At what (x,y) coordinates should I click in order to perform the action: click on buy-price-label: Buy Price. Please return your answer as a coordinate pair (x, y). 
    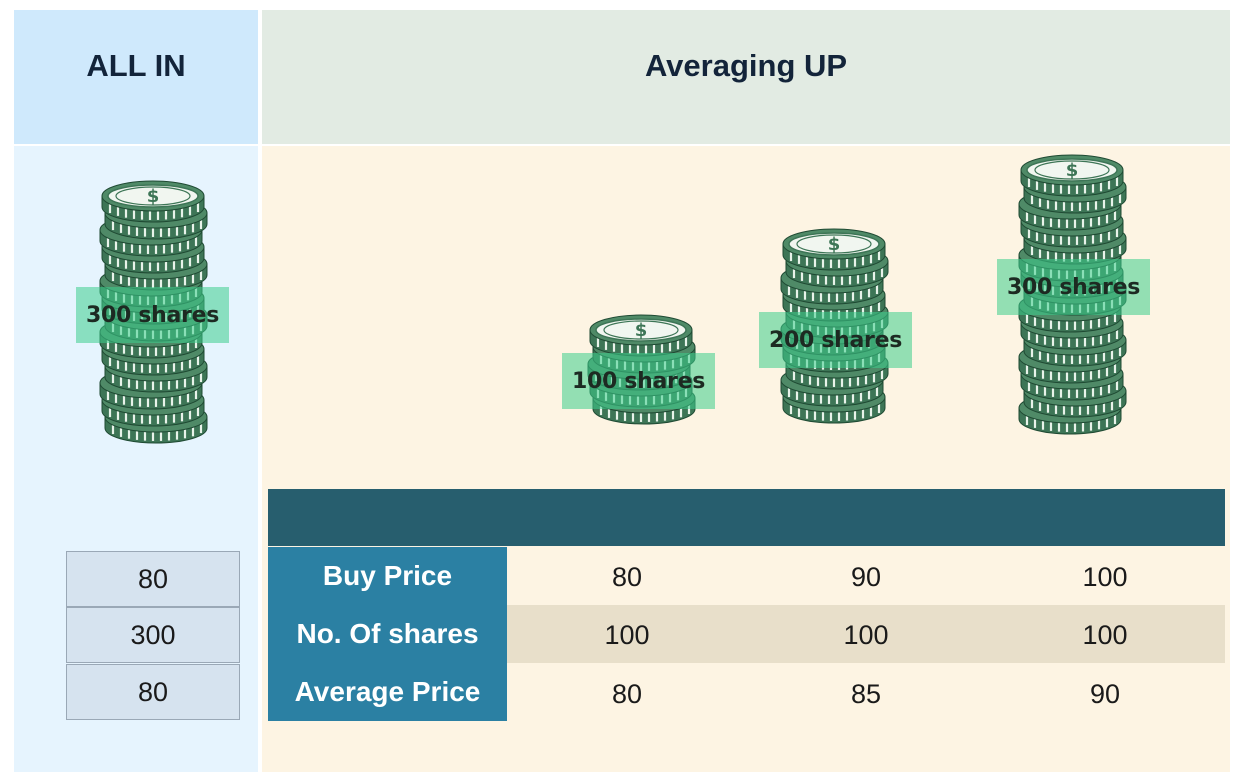
    Looking at the image, I should click on (387, 576).